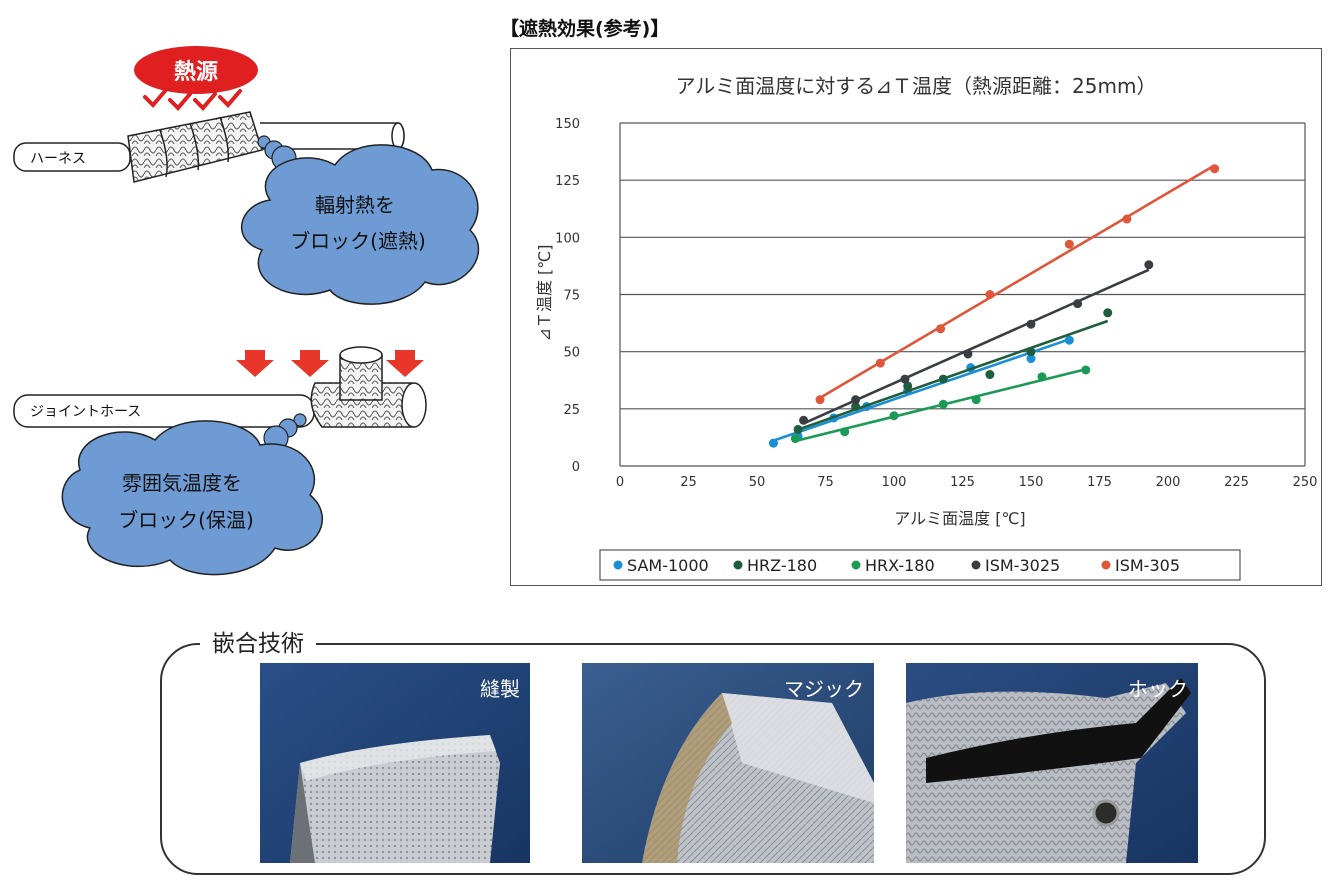 Image resolution: width=1328 pixels, height=883 pixels. I want to click on section-title: 【遮熱効果(参考)】, so click(585, 29).